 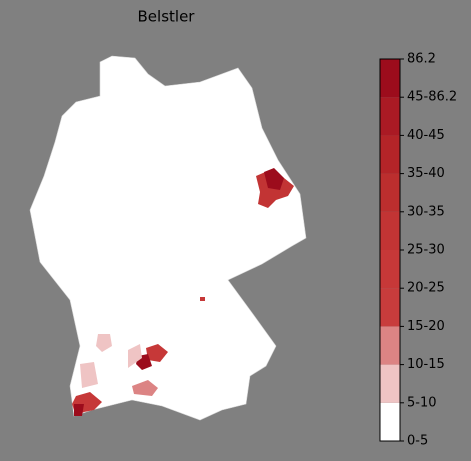 What do you see at coordinates (426, 135) in the screenshot?
I see `colorbar-label: 40-45` at bounding box center [426, 135].